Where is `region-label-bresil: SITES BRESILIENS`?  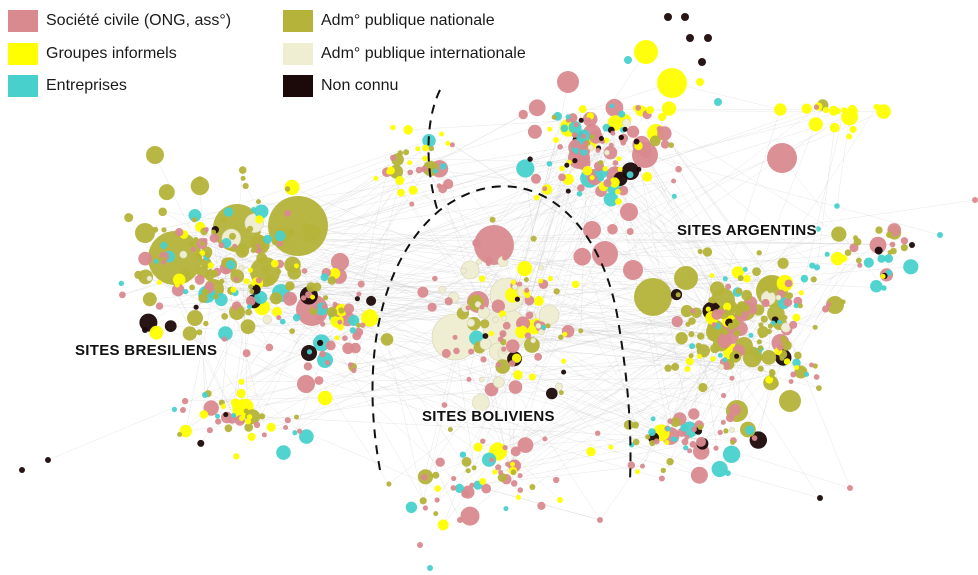 region-label-bresil: SITES BRESILIENS is located at coordinates (146, 350).